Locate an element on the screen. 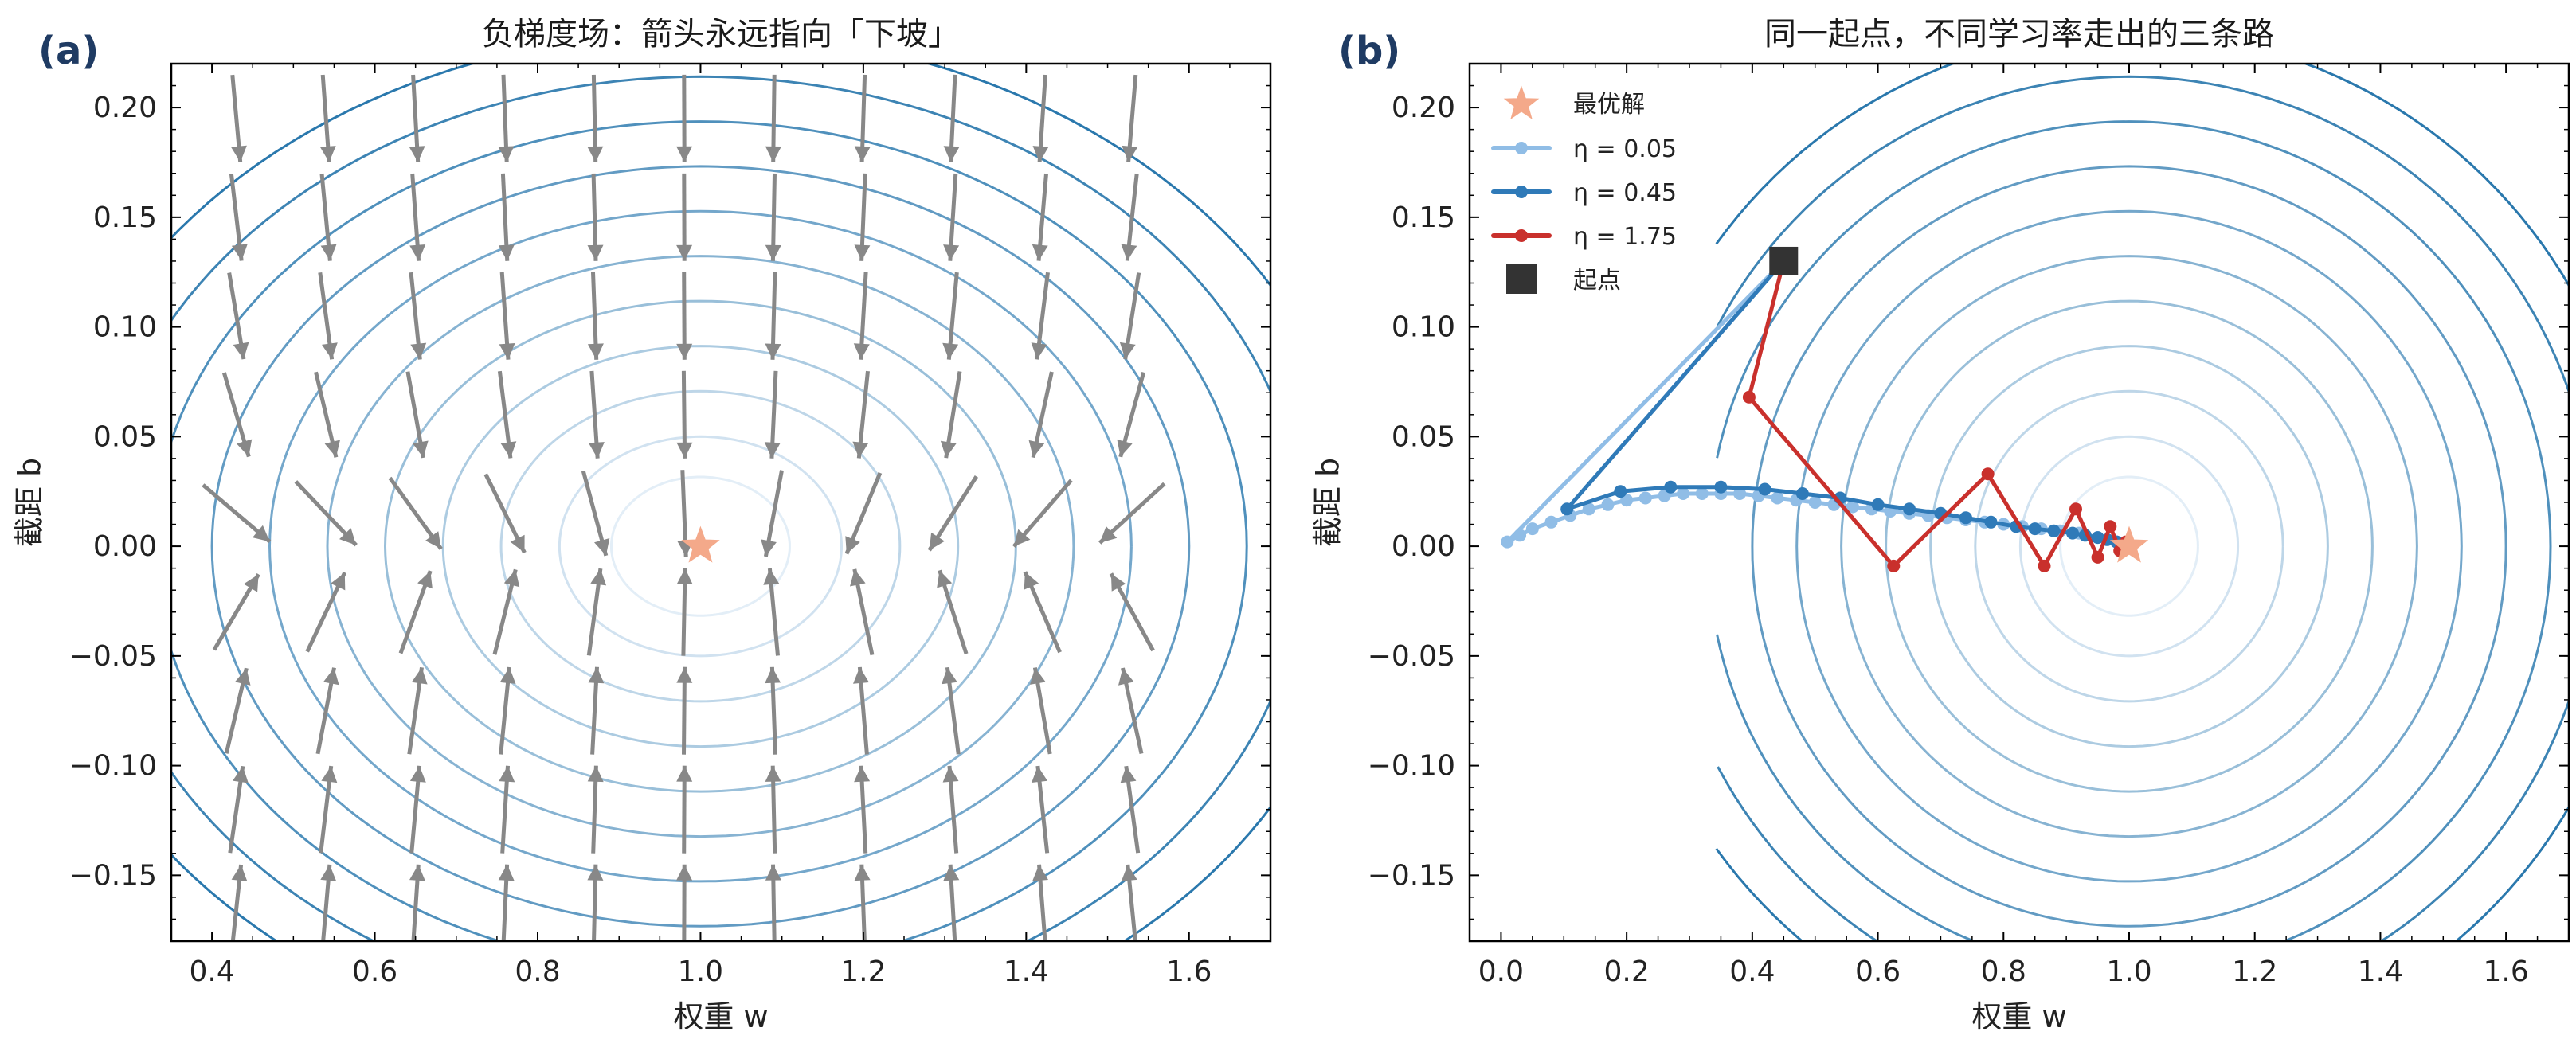 The width and height of the screenshot is (2576, 1047). series-2-point is located at coordinates (1988, 474).